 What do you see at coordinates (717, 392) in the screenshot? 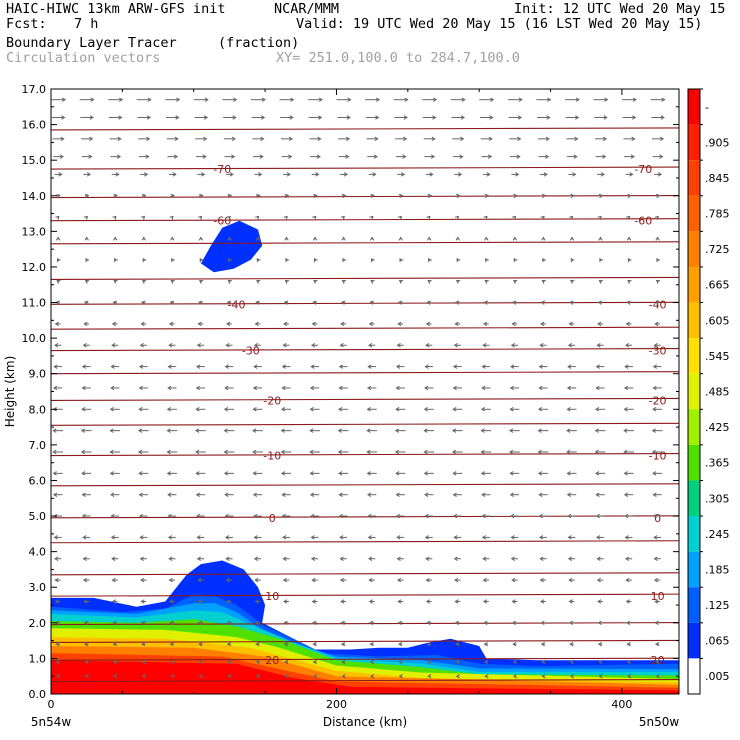
I see `colorbar-label: .485` at bounding box center [717, 392].